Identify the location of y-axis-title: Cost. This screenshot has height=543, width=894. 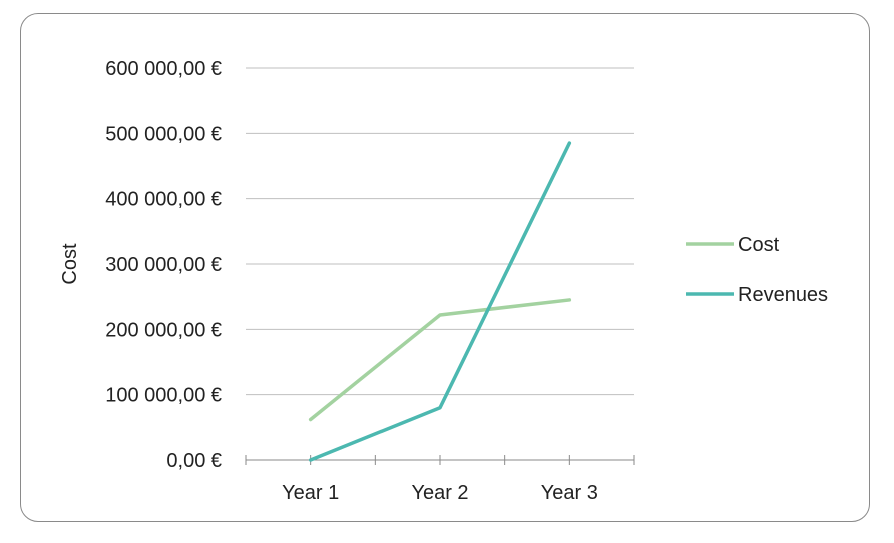
(70, 264).